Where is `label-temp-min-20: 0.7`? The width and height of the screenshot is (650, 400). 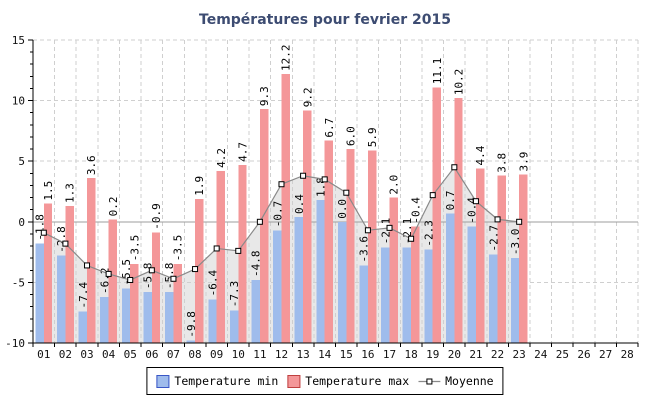 label-temp-min-20: 0.7 is located at coordinates (450, 200).